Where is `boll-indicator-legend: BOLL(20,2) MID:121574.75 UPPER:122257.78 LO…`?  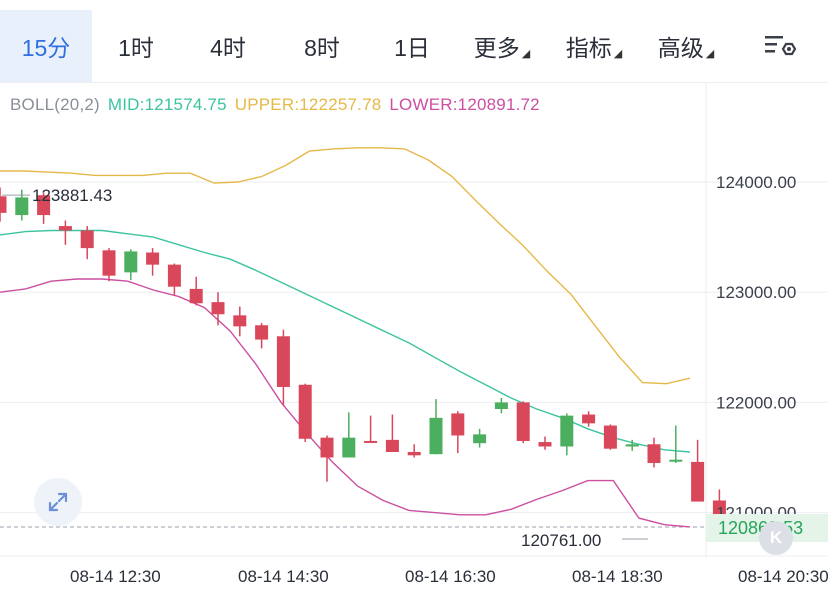
boll-indicator-legend: BOLL(20,2) MID:121574.75 UPPER:122257.78 LO… is located at coordinates (279, 105).